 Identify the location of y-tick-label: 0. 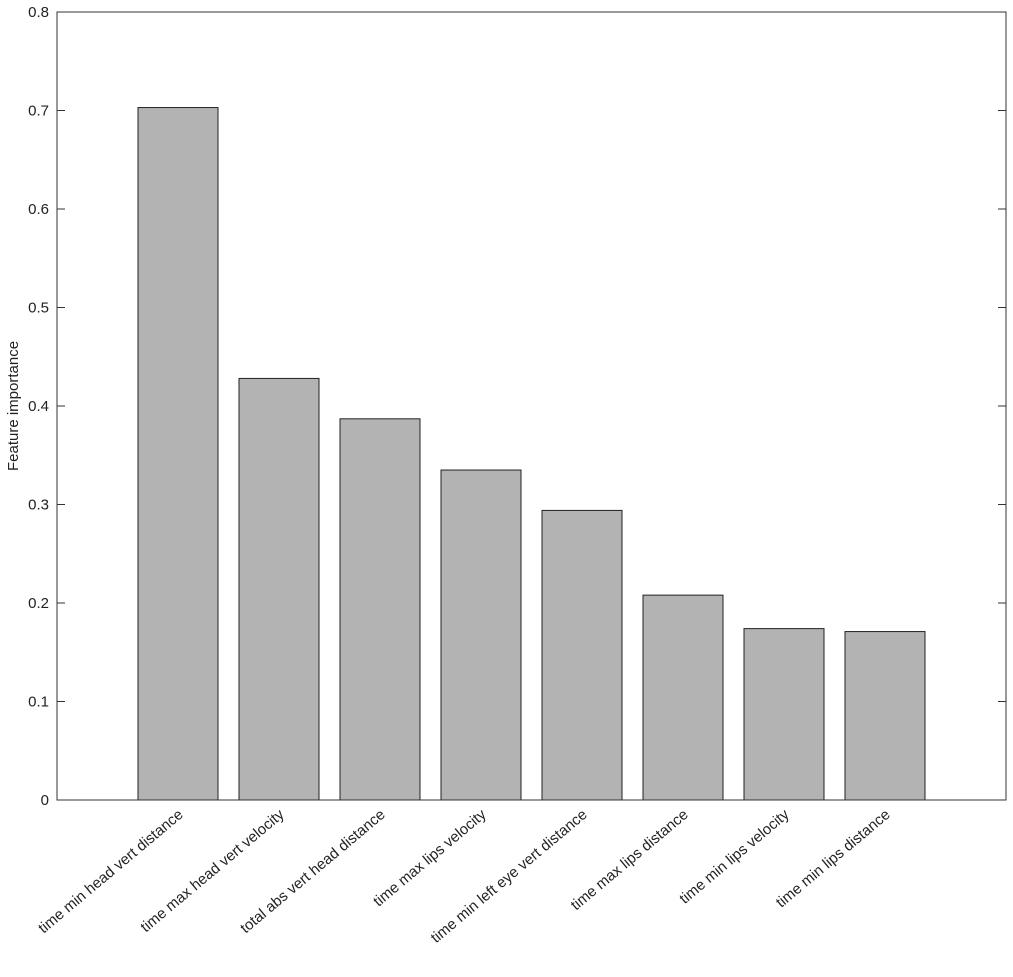
(45, 800).